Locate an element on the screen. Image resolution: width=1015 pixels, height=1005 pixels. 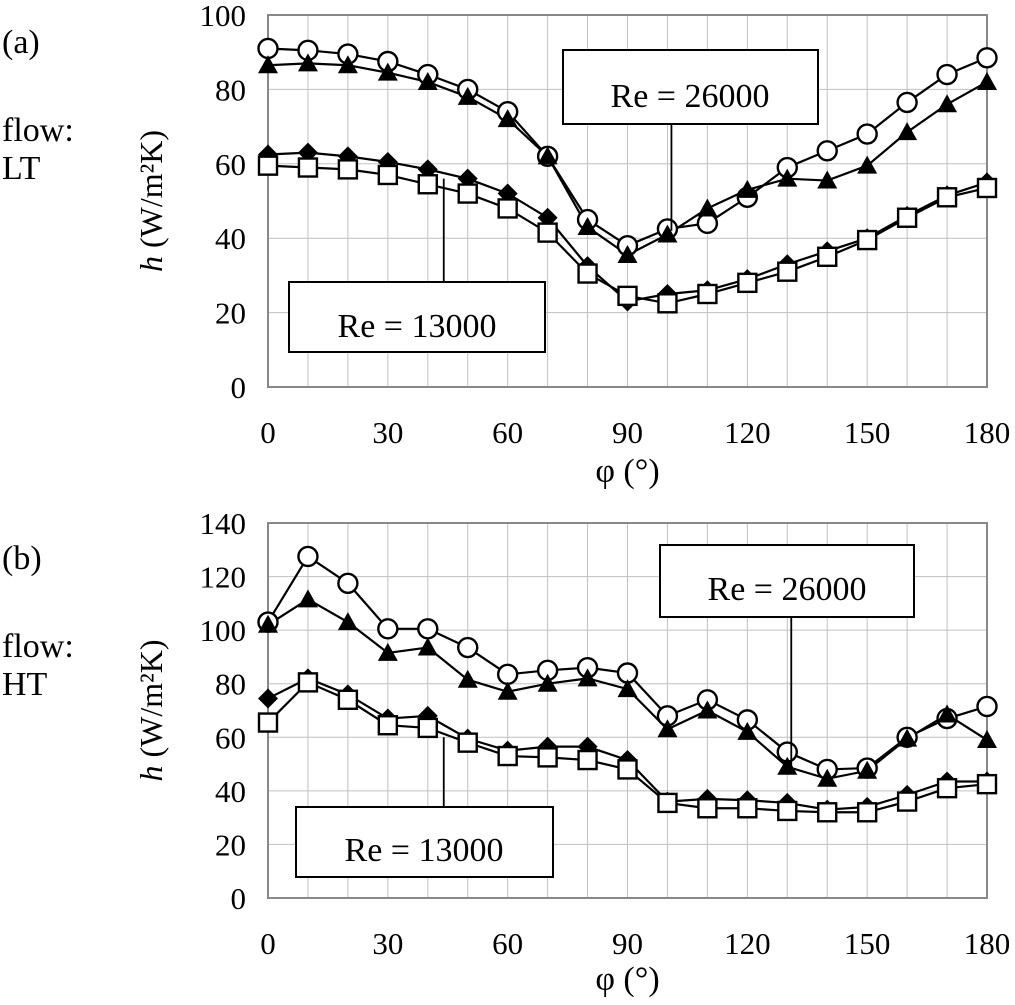
y-tick-label: 140 is located at coordinates (223, 523).